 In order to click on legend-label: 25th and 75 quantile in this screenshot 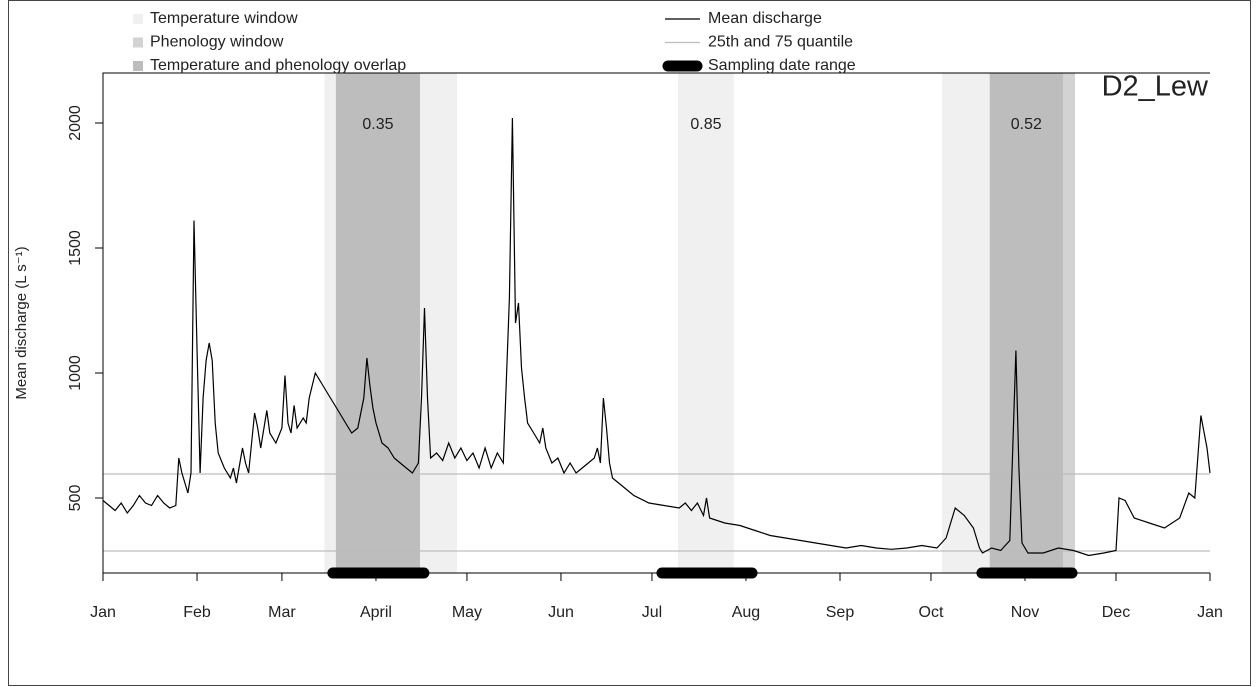, I will do `click(780, 42)`.